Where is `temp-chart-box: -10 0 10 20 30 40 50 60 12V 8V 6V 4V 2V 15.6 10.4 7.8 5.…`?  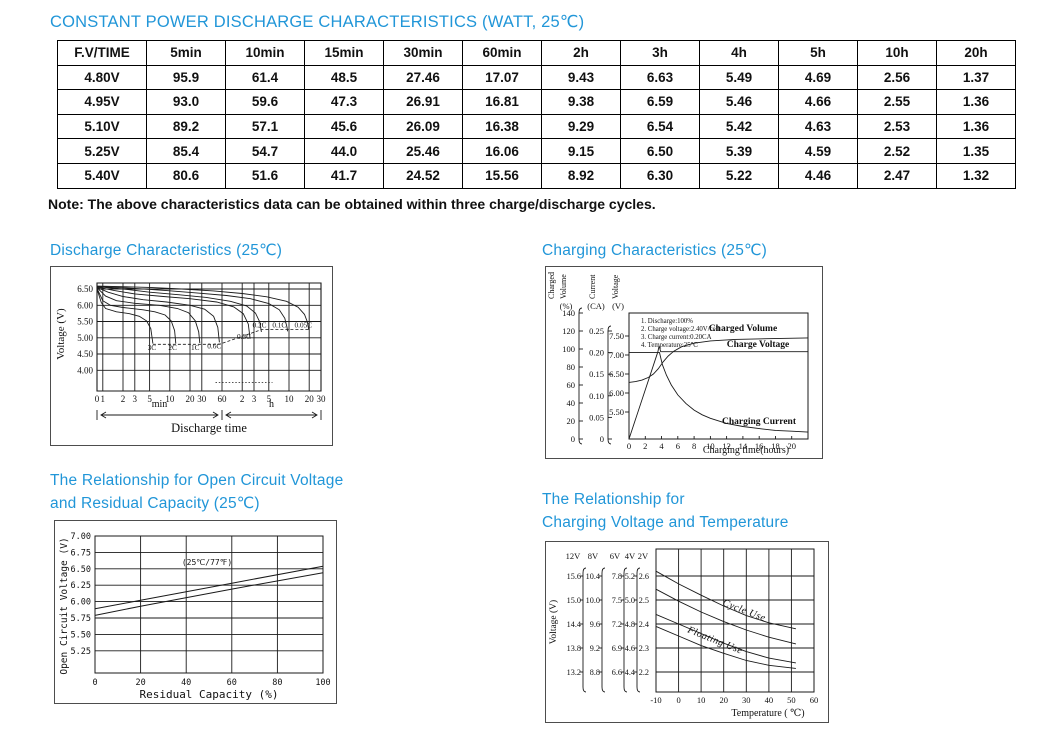
temp-chart-box: -10 0 10 20 30 40 50 60 12V 8V 6V 4V 2V 15.6 10.4 7.8 5.… is located at coordinates (687, 632).